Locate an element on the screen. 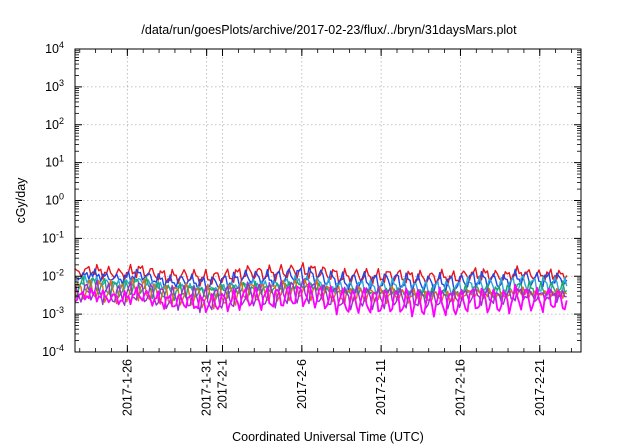 The height and width of the screenshot is (448, 640). y-tick-exponent: -2 is located at coordinates (60, 272).